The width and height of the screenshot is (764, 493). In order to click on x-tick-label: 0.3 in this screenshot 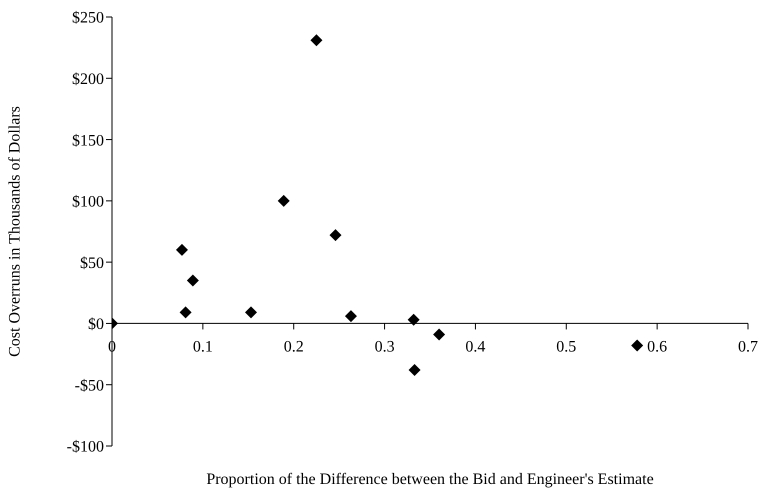, I will do `click(384, 347)`.